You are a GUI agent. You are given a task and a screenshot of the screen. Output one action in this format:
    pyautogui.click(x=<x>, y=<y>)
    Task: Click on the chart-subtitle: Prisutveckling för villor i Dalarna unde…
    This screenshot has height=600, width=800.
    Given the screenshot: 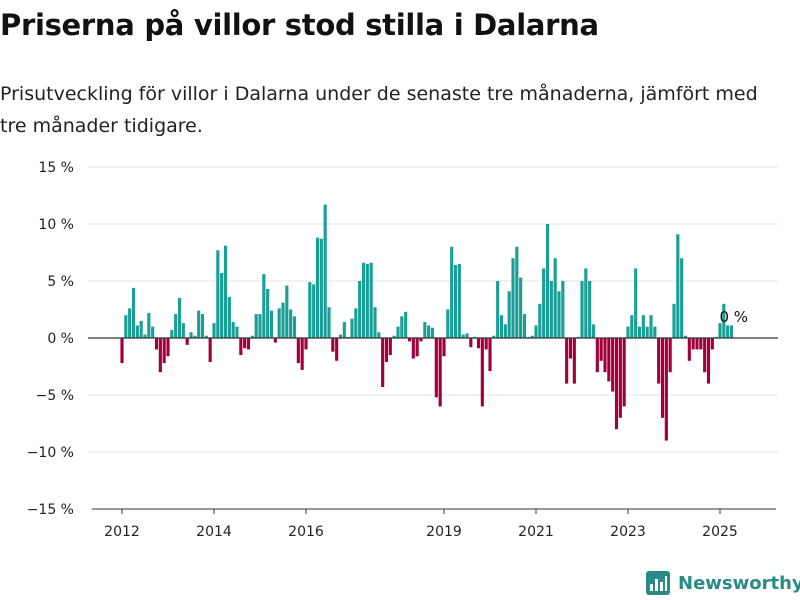 What is the action you would take?
    pyautogui.click(x=379, y=110)
    